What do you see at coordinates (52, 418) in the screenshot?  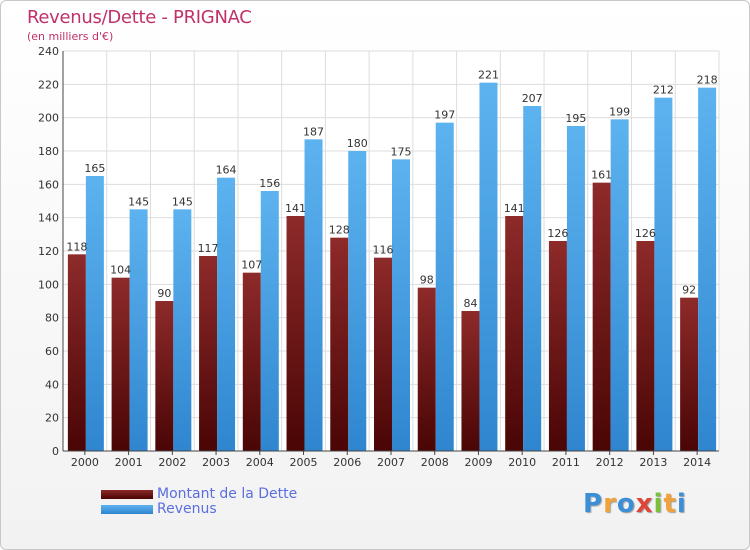 I see `y-tick-label: 20` at bounding box center [52, 418].